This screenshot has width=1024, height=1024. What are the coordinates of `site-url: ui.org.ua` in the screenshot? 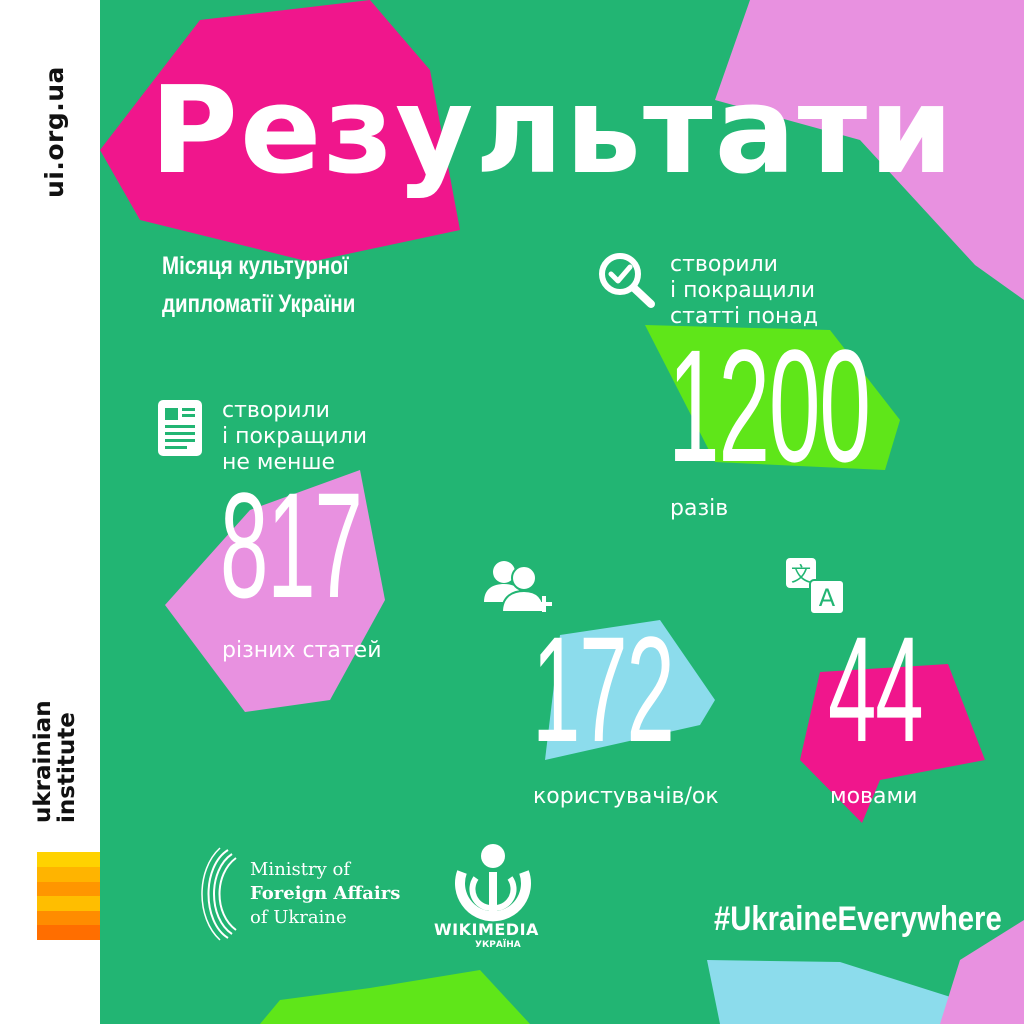 It's located at (54, 132).